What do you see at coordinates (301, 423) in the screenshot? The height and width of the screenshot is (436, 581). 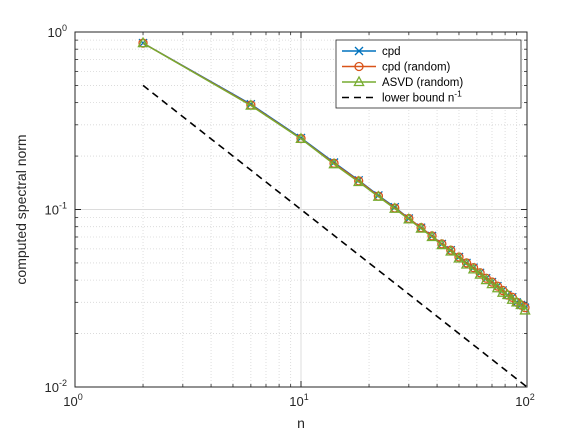 I see `x-axis-label: n` at bounding box center [301, 423].